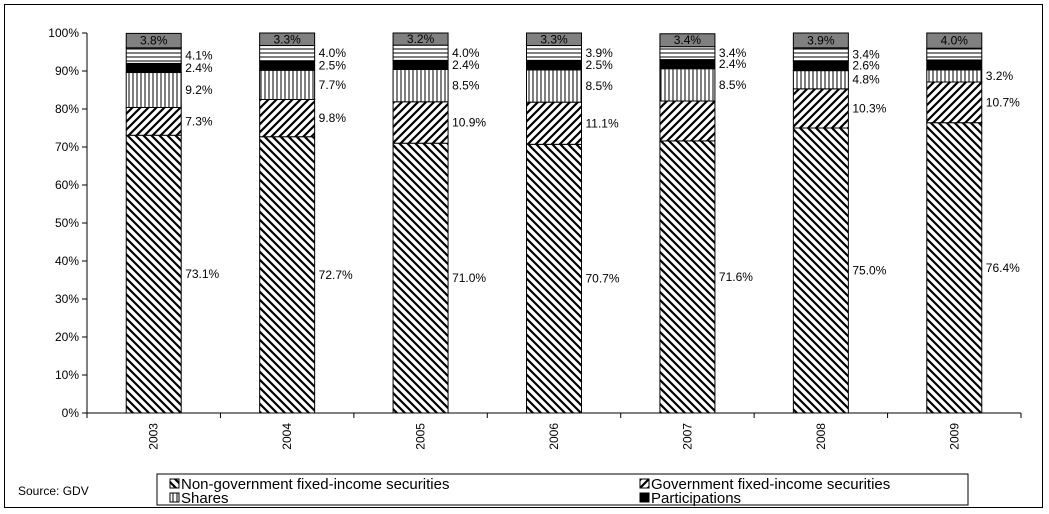 The image size is (1049, 514). Describe the element at coordinates (554, 436) in the screenshot. I see `x-tick-label: 2006` at that location.